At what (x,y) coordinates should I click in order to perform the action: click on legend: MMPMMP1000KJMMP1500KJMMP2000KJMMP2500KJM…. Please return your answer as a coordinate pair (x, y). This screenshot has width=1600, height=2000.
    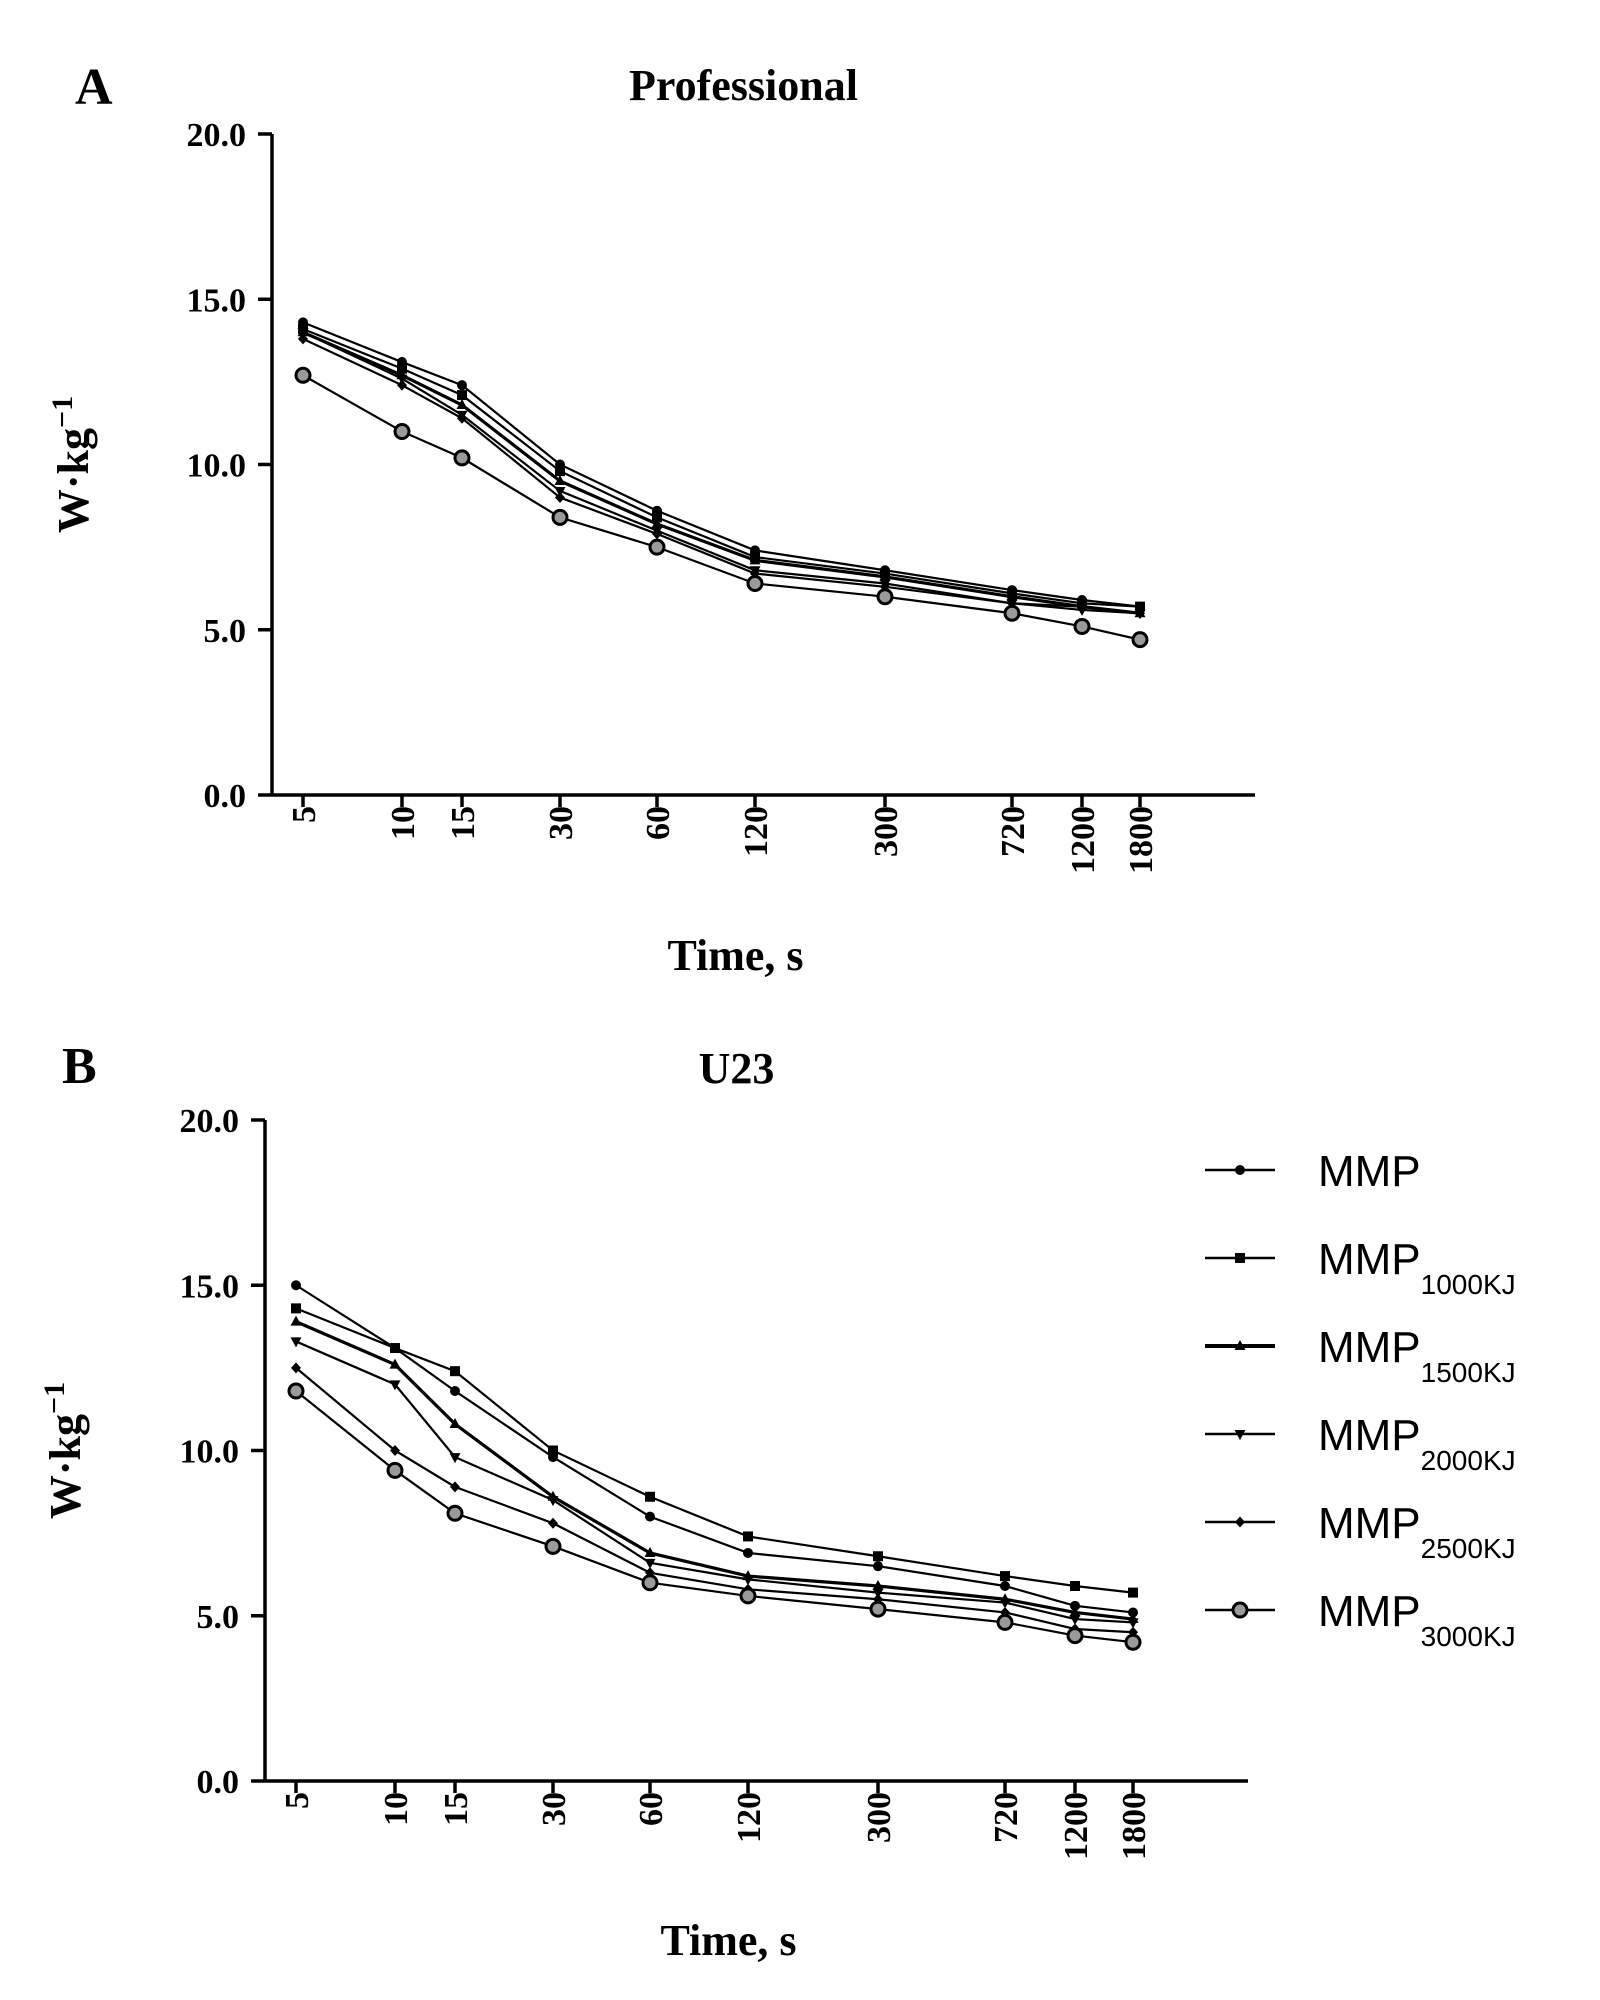
    Looking at the image, I should click on (1360, 1399).